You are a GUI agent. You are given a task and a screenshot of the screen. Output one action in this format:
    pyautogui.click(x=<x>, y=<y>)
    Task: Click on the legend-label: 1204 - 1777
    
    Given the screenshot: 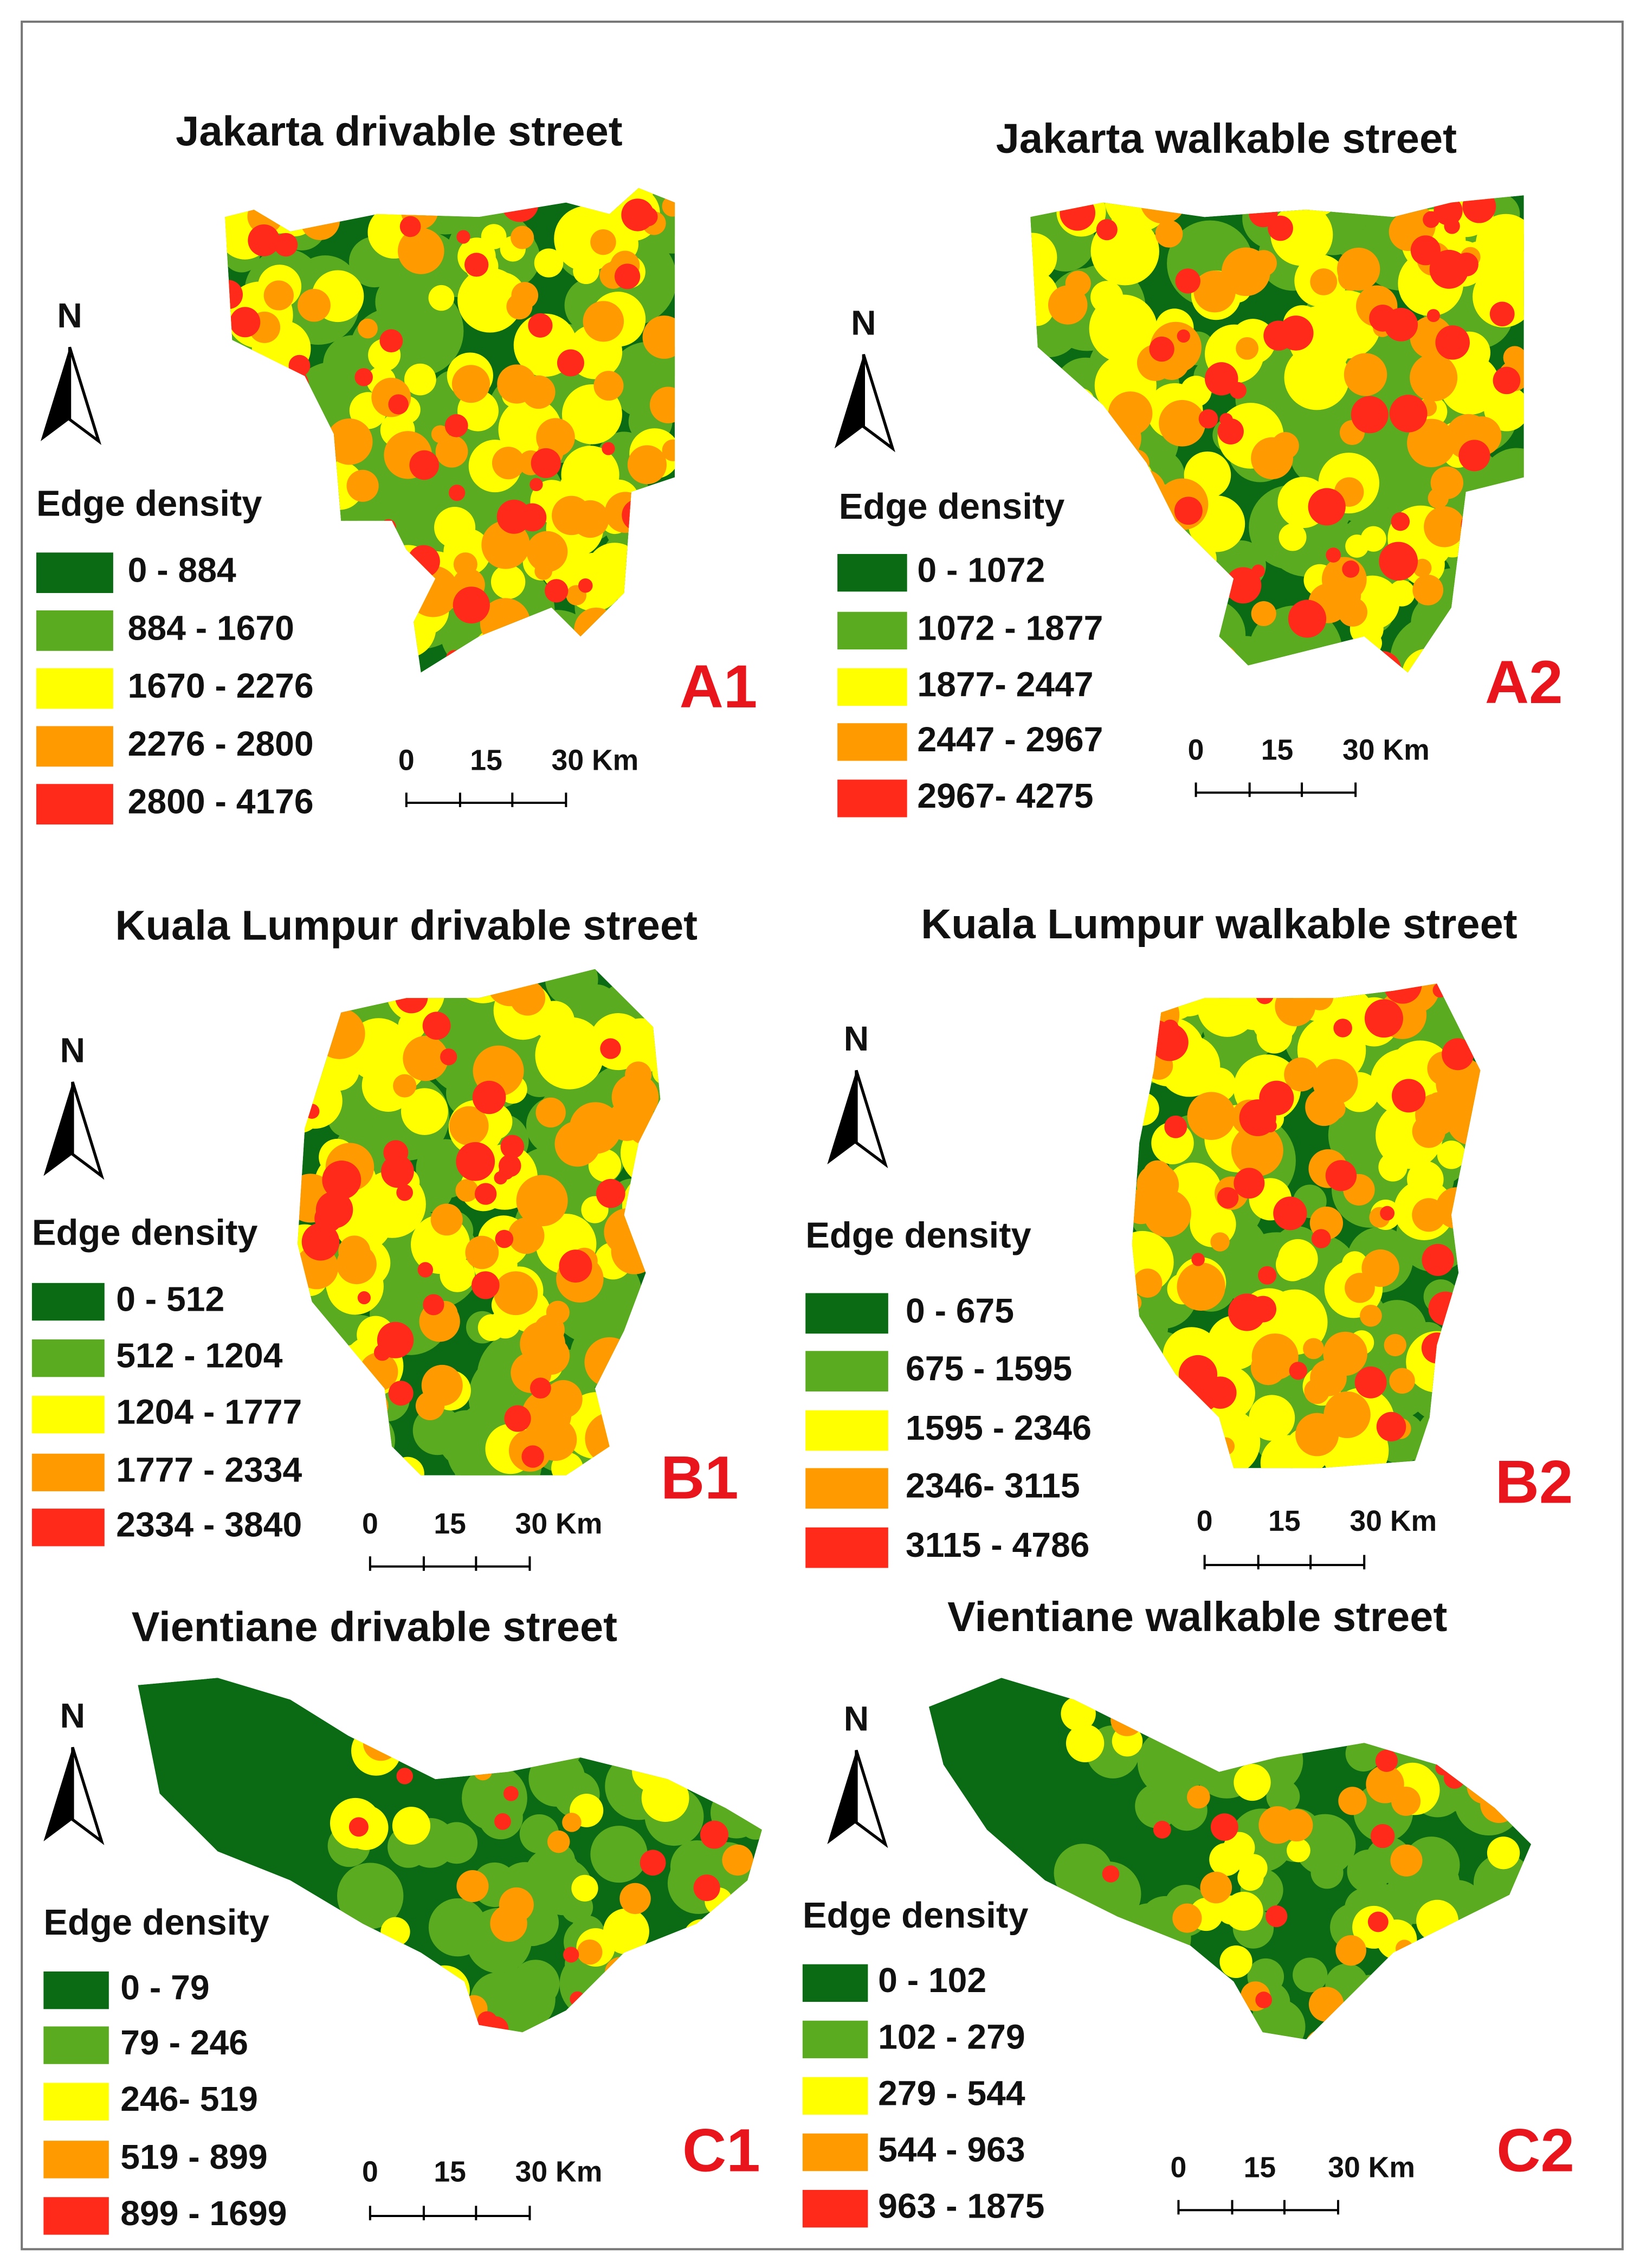 What is the action you would take?
    pyautogui.click(x=209, y=1412)
    